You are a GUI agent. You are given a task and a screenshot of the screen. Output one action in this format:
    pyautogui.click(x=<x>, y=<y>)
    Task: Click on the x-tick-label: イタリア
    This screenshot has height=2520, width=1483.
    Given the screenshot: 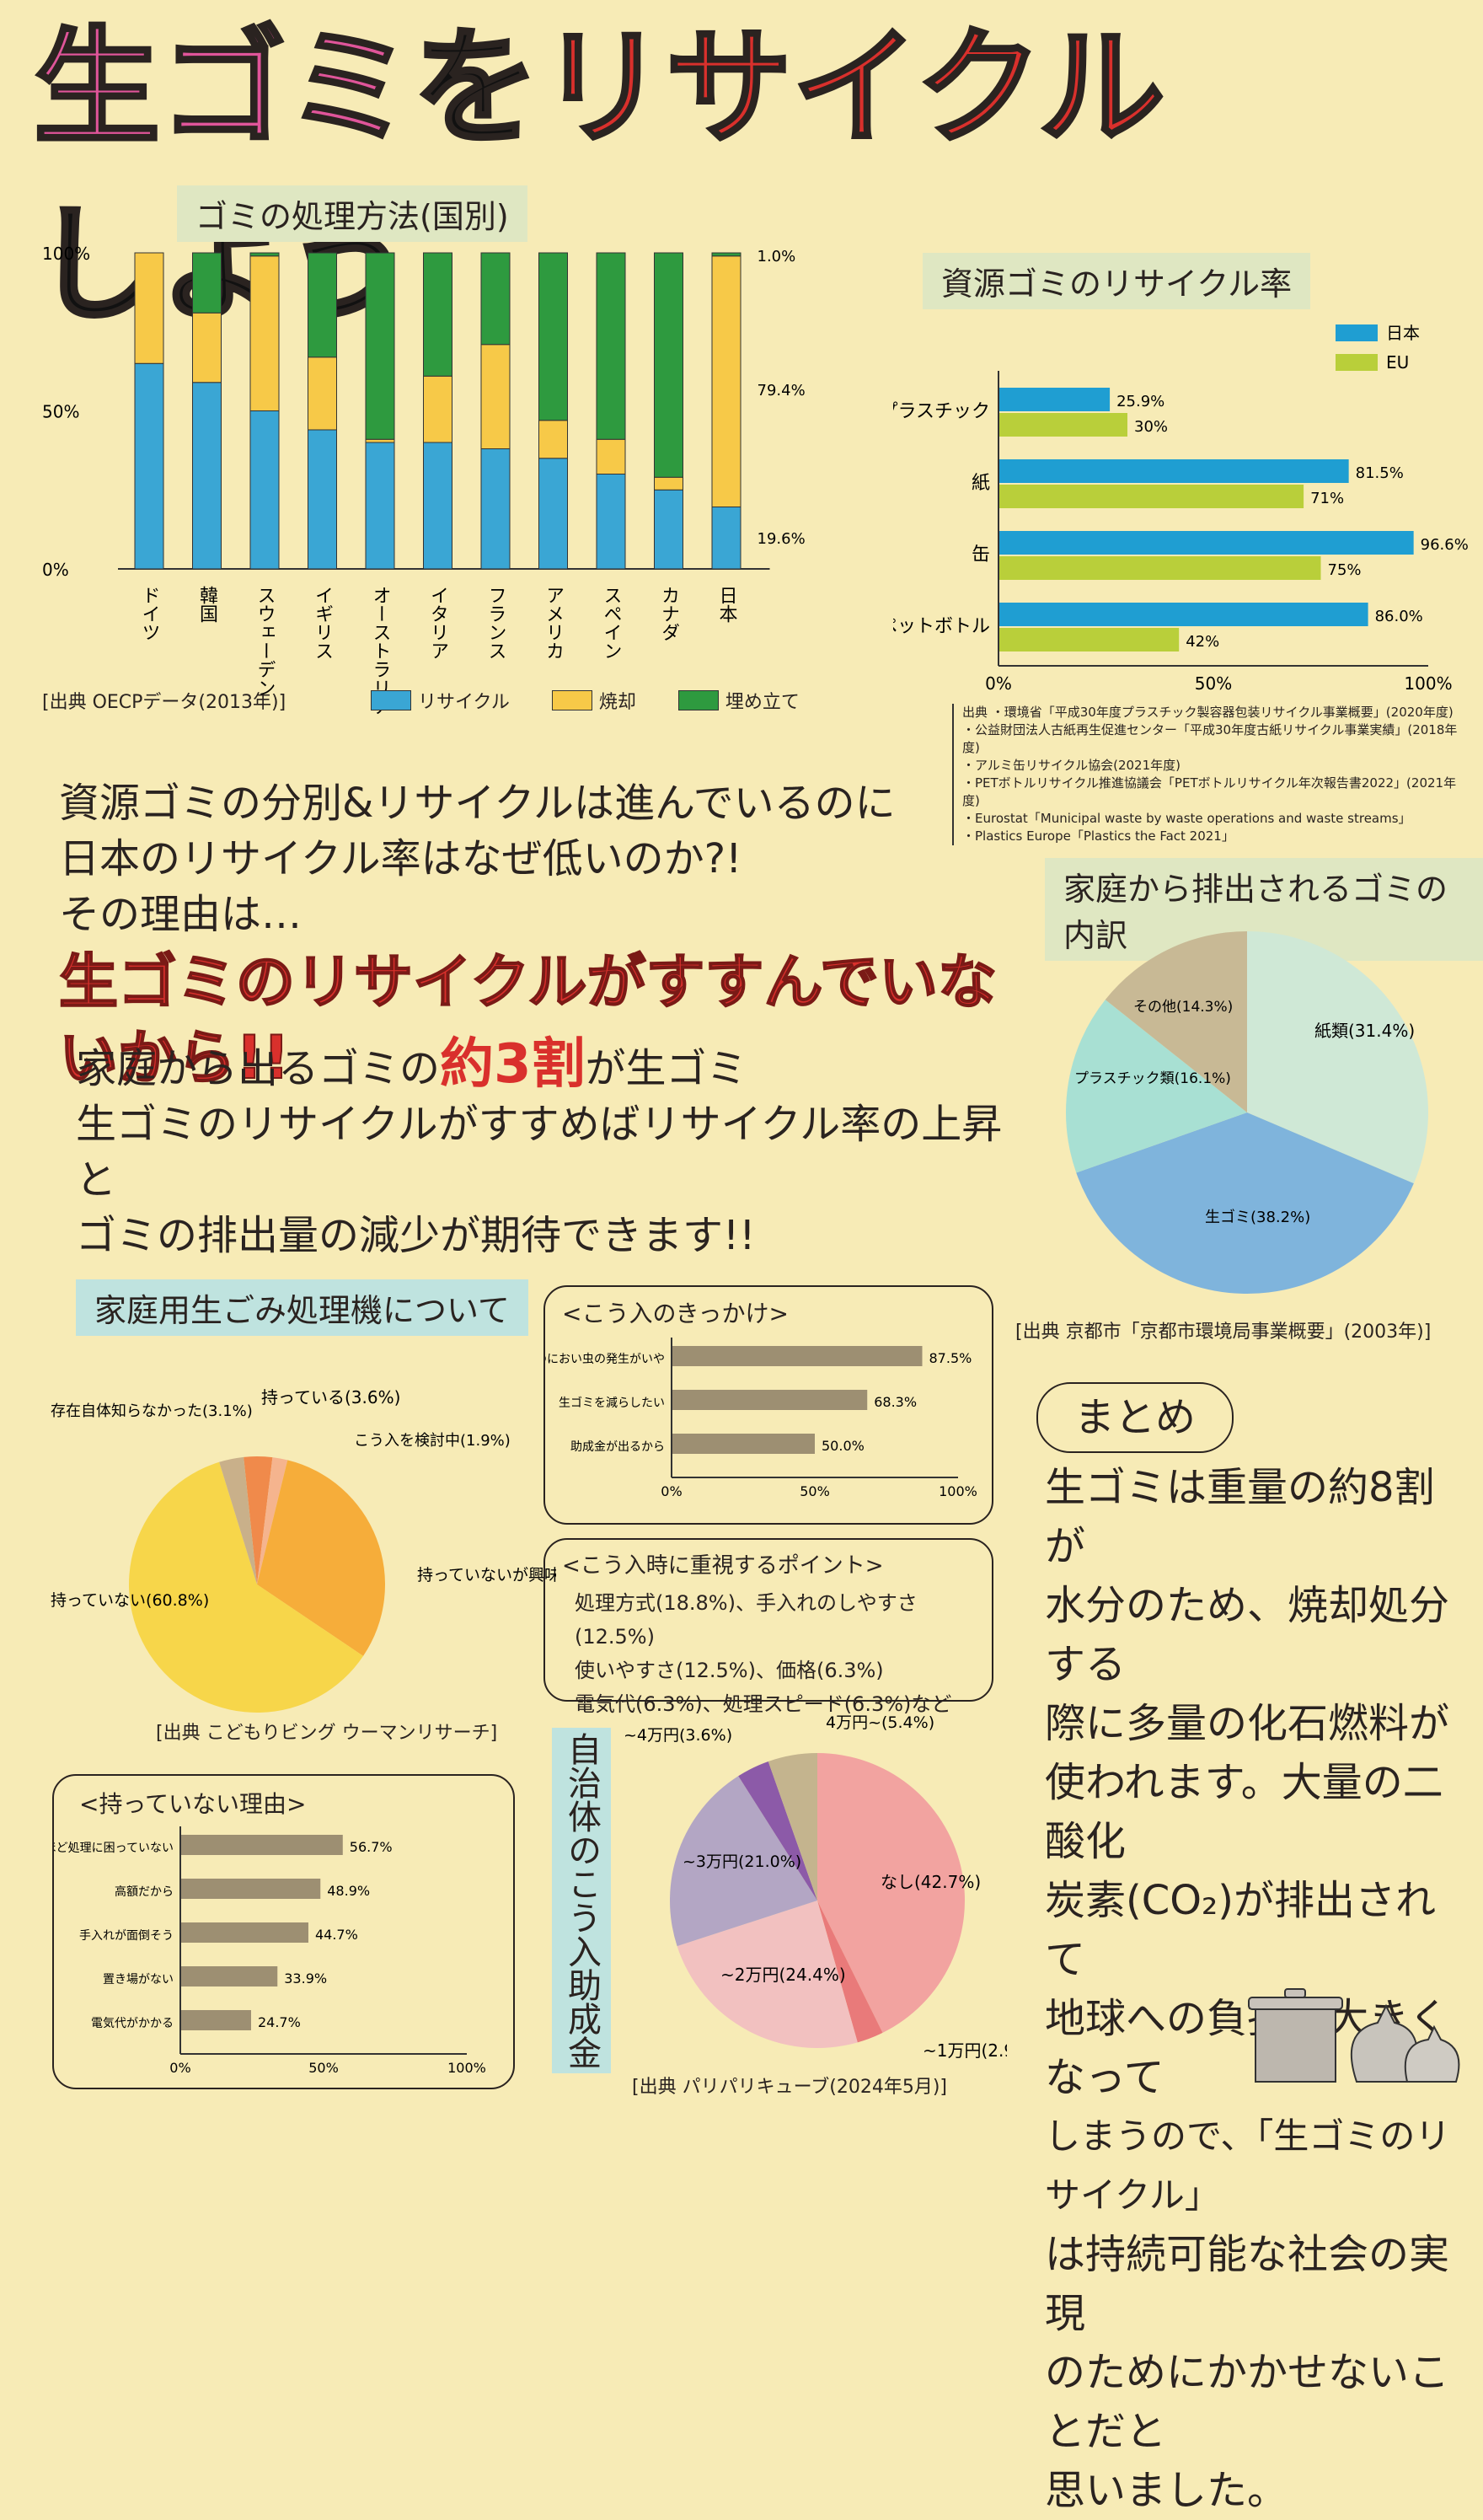 What is the action you would take?
    pyautogui.click(x=437, y=623)
    